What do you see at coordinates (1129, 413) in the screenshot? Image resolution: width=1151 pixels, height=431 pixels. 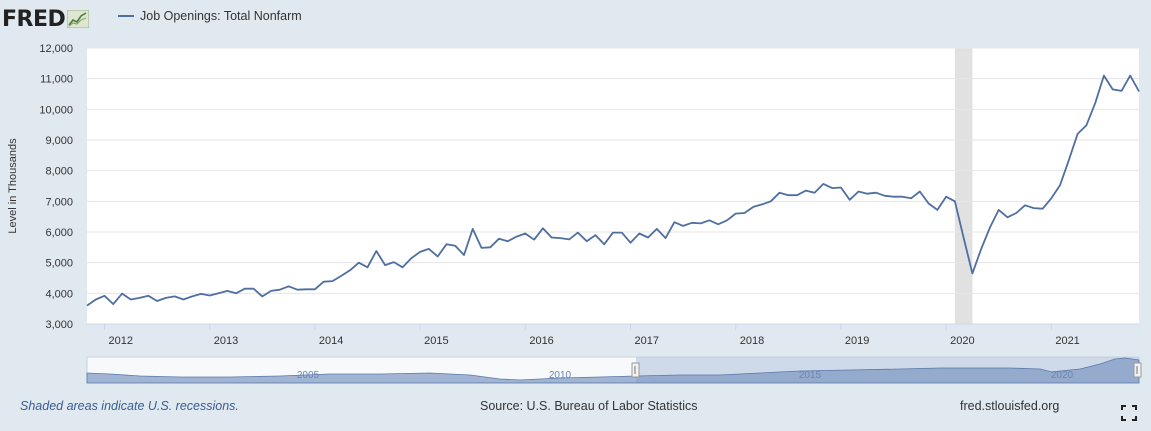 I see `fullscreen-icon` at bounding box center [1129, 413].